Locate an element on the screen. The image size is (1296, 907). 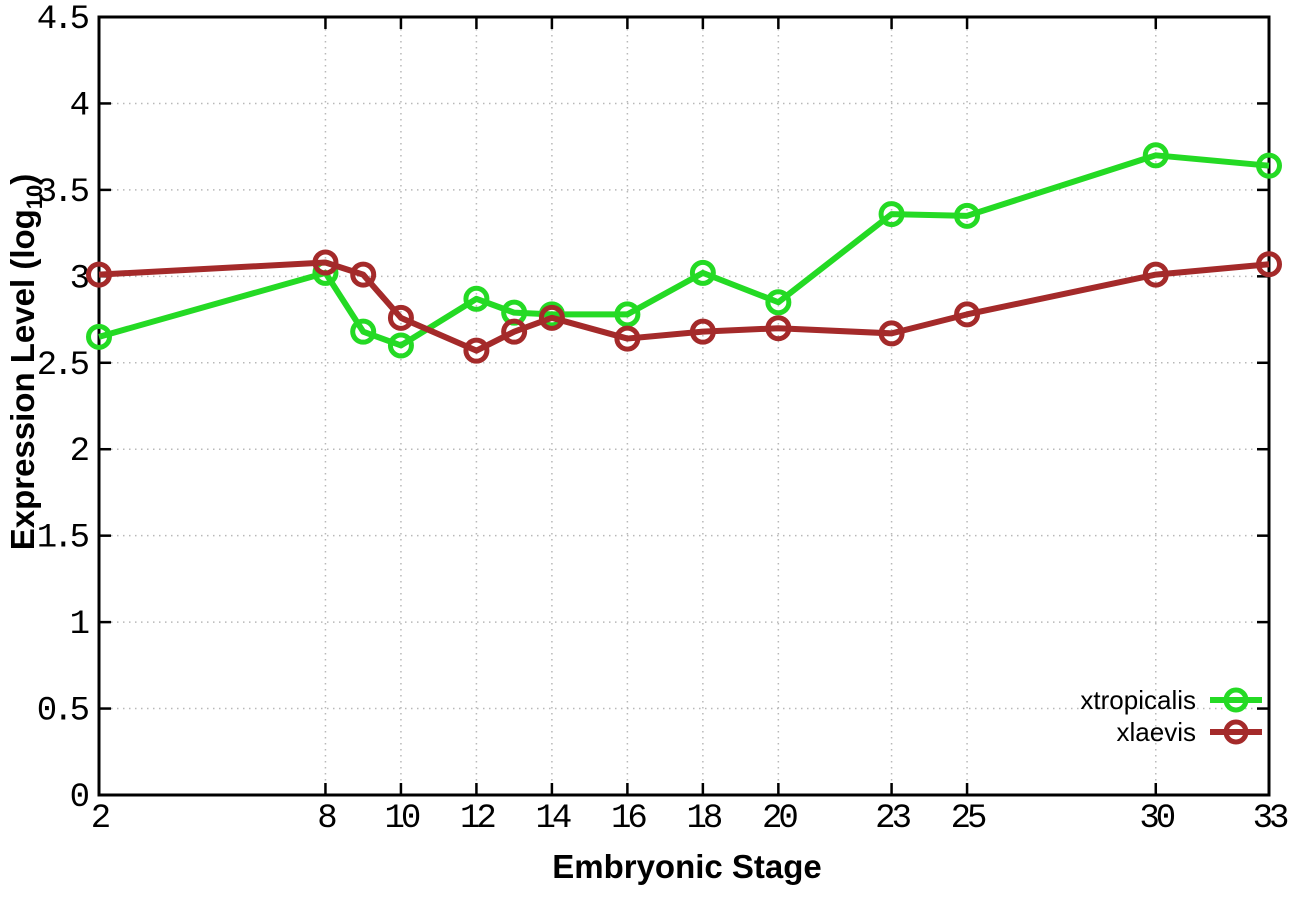
y-tick-label: 3 is located at coordinates (79, 279).